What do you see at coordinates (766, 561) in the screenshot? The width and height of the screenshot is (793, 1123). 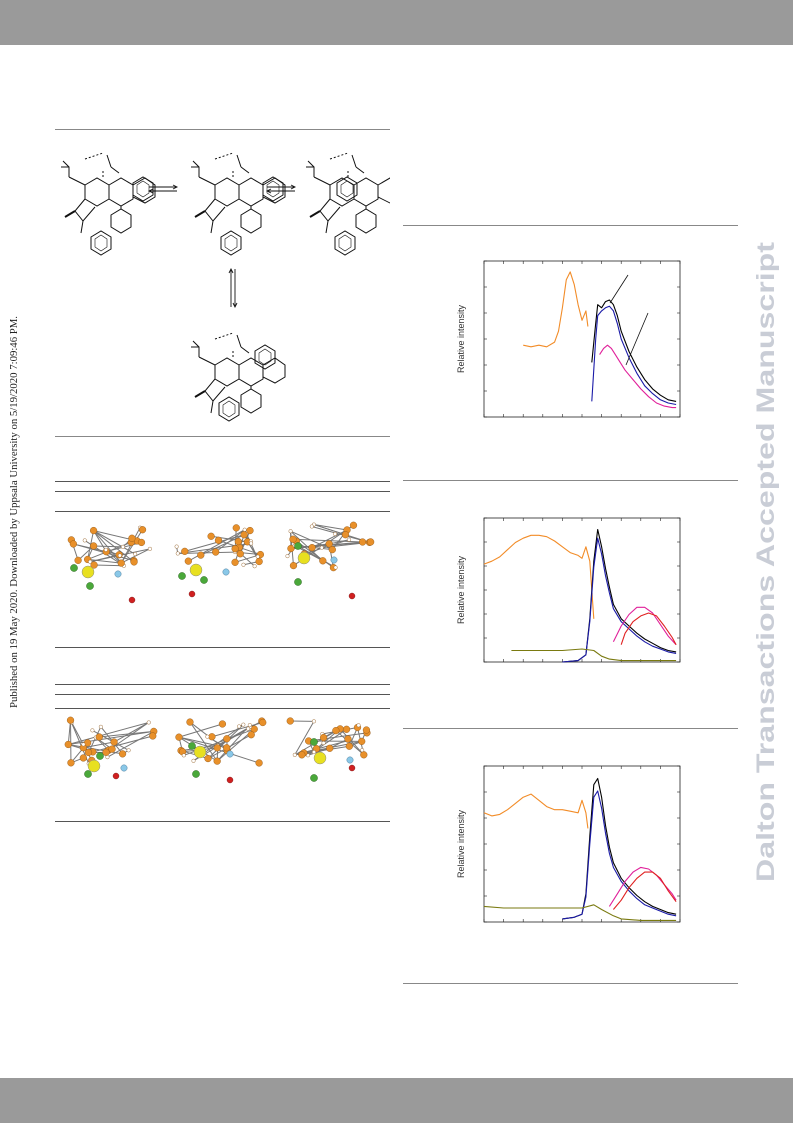 I see `watermark-text: Dalton Transactions Accepted Manuscript` at bounding box center [766, 561].